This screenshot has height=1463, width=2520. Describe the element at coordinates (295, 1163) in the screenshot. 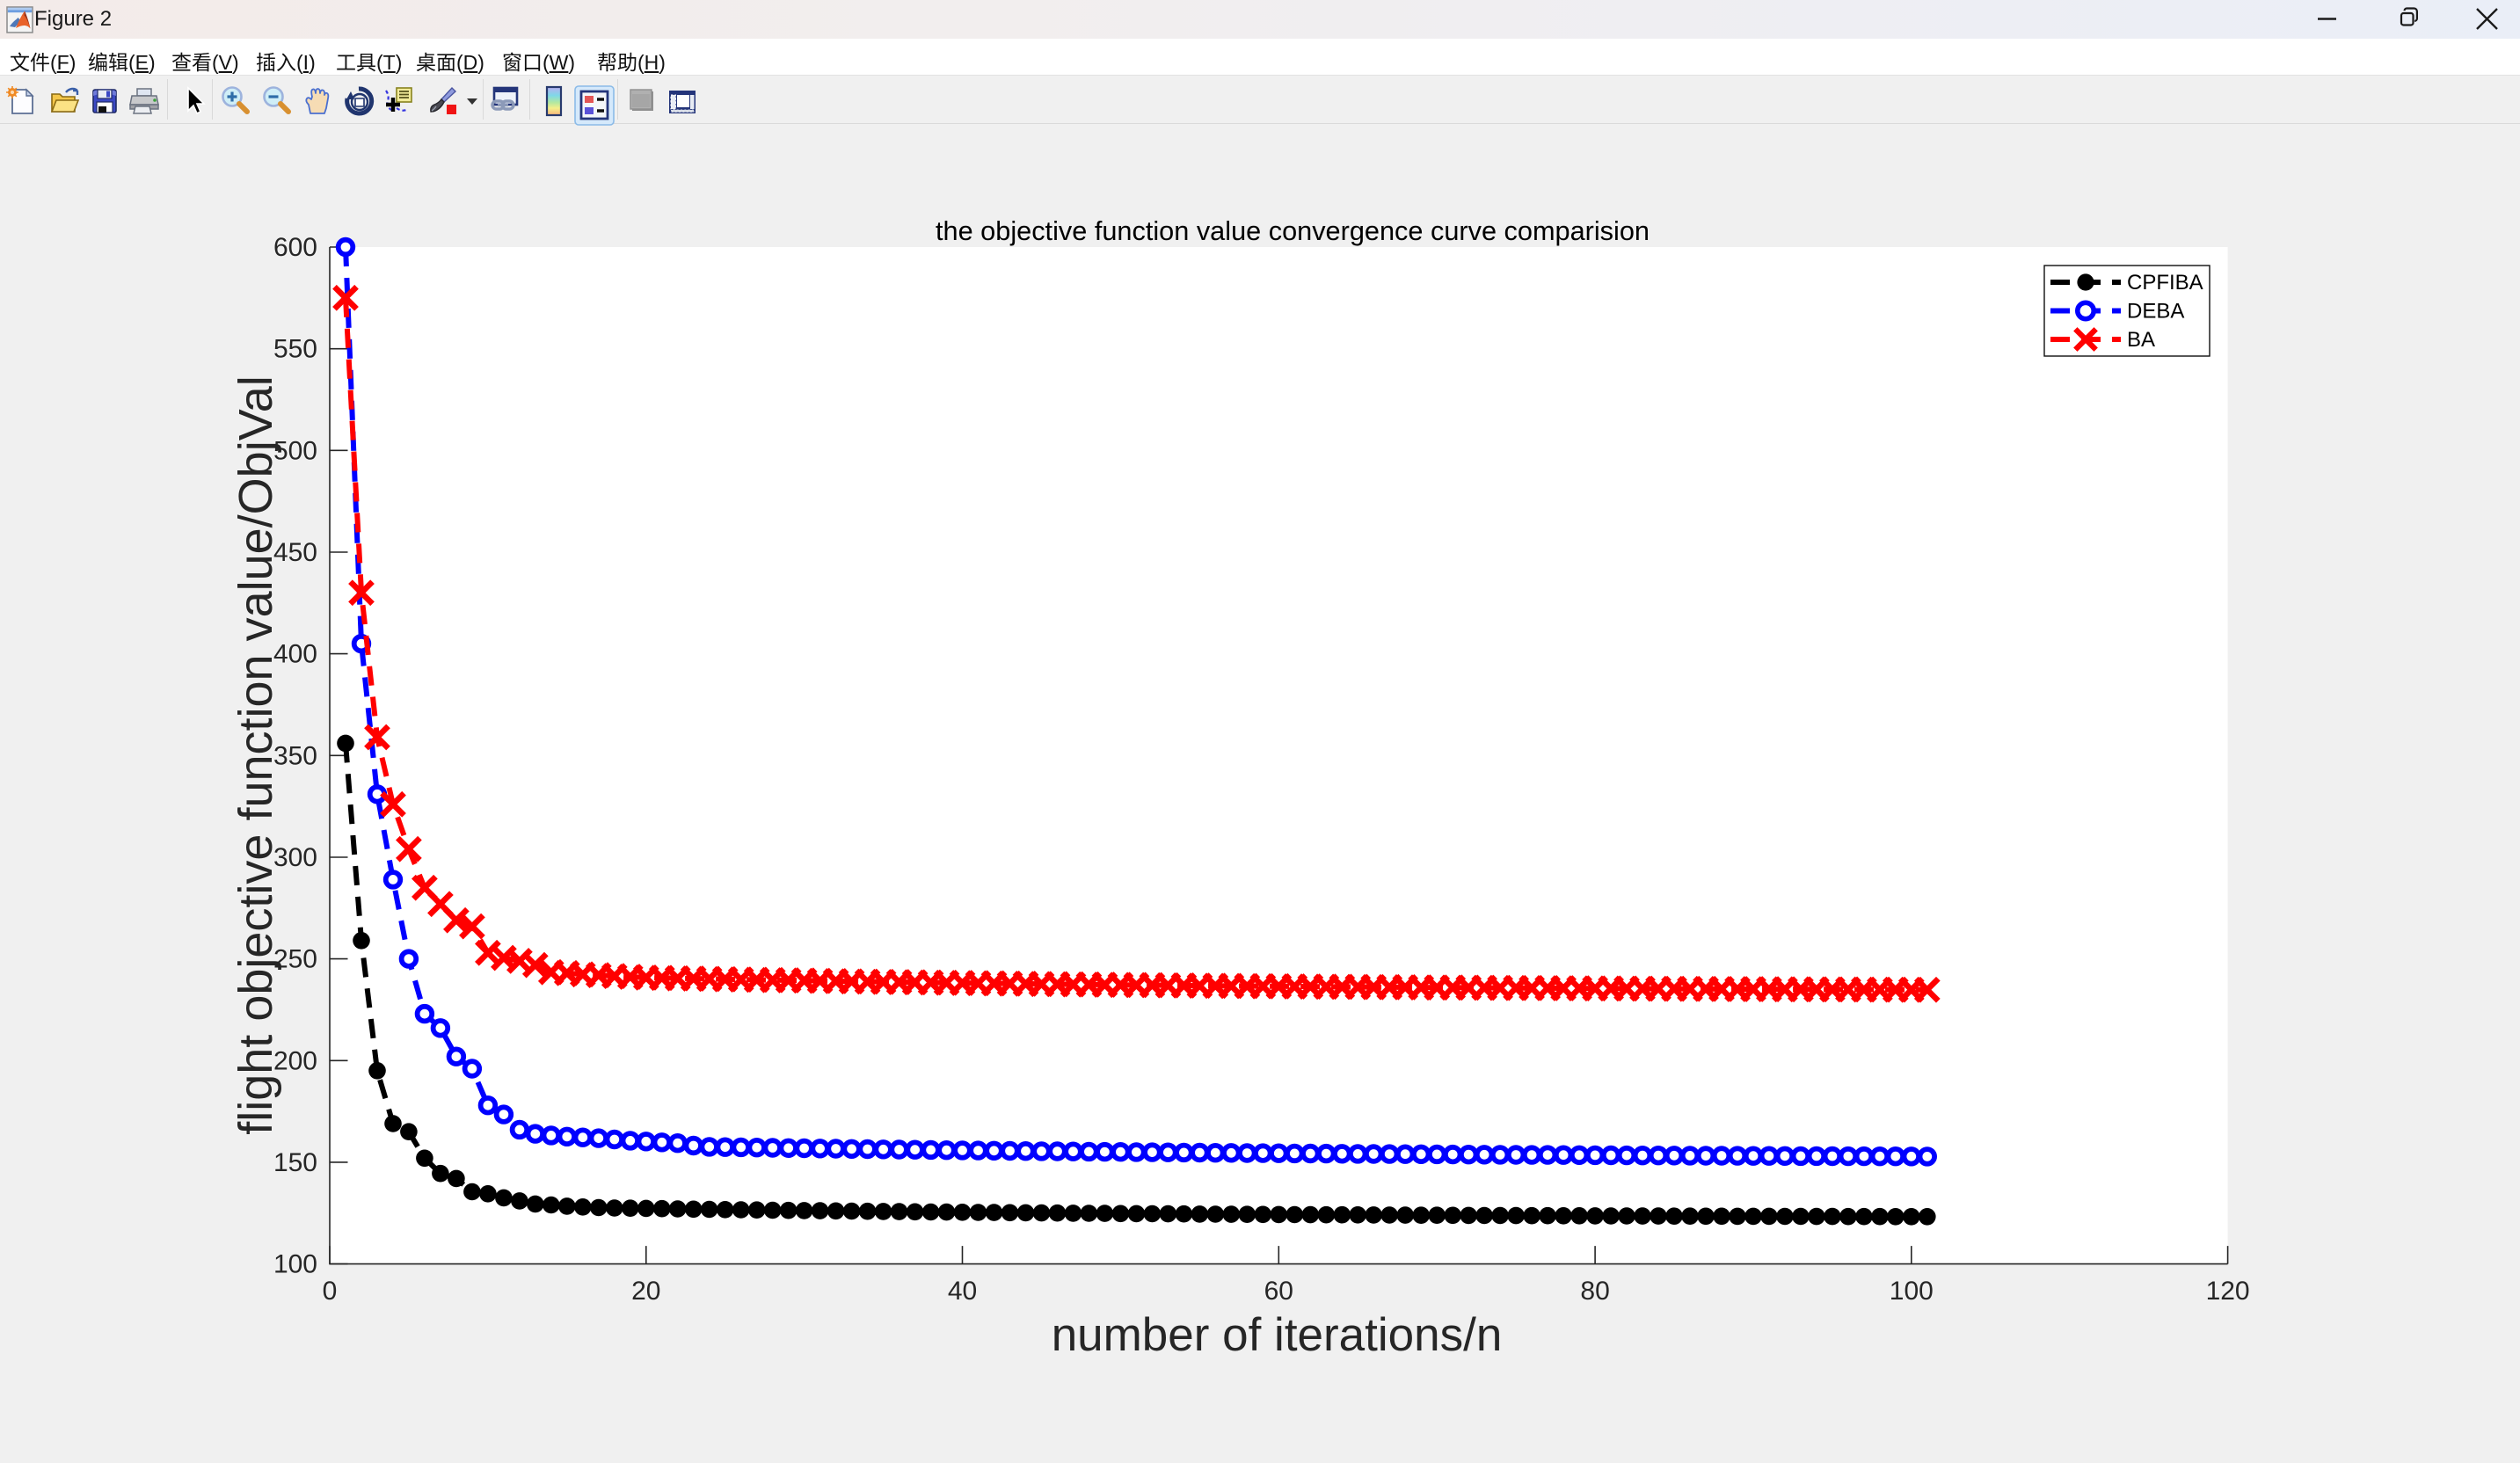

I see `svg-text: 150` at that location.